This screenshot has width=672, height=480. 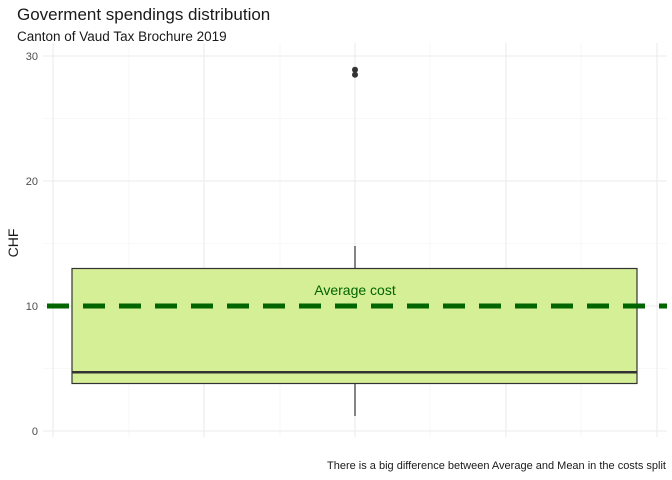 What do you see at coordinates (122, 36) in the screenshot?
I see `chart-subtitle: Canton of Vaud Tax Brochure 2019` at bounding box center [122, 36].